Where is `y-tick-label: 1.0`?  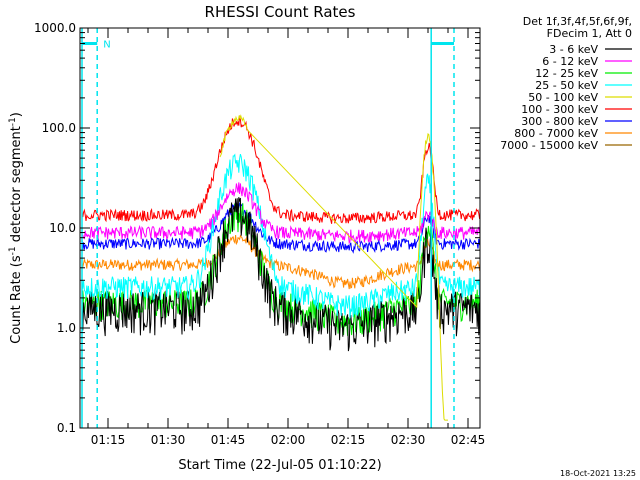
y-tick-label: 1.0 is located at coordinates (66, 328).